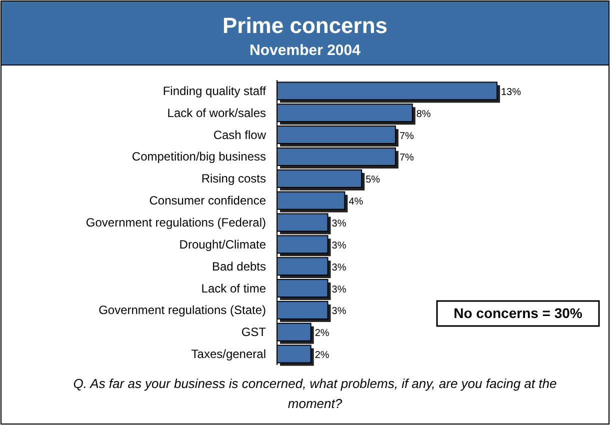 This screenshot has height=425, width=610. Describe the element at coordinates (182, 310) in the screenshot. I see `y-tick-label: Government regulations (State)` at that location.